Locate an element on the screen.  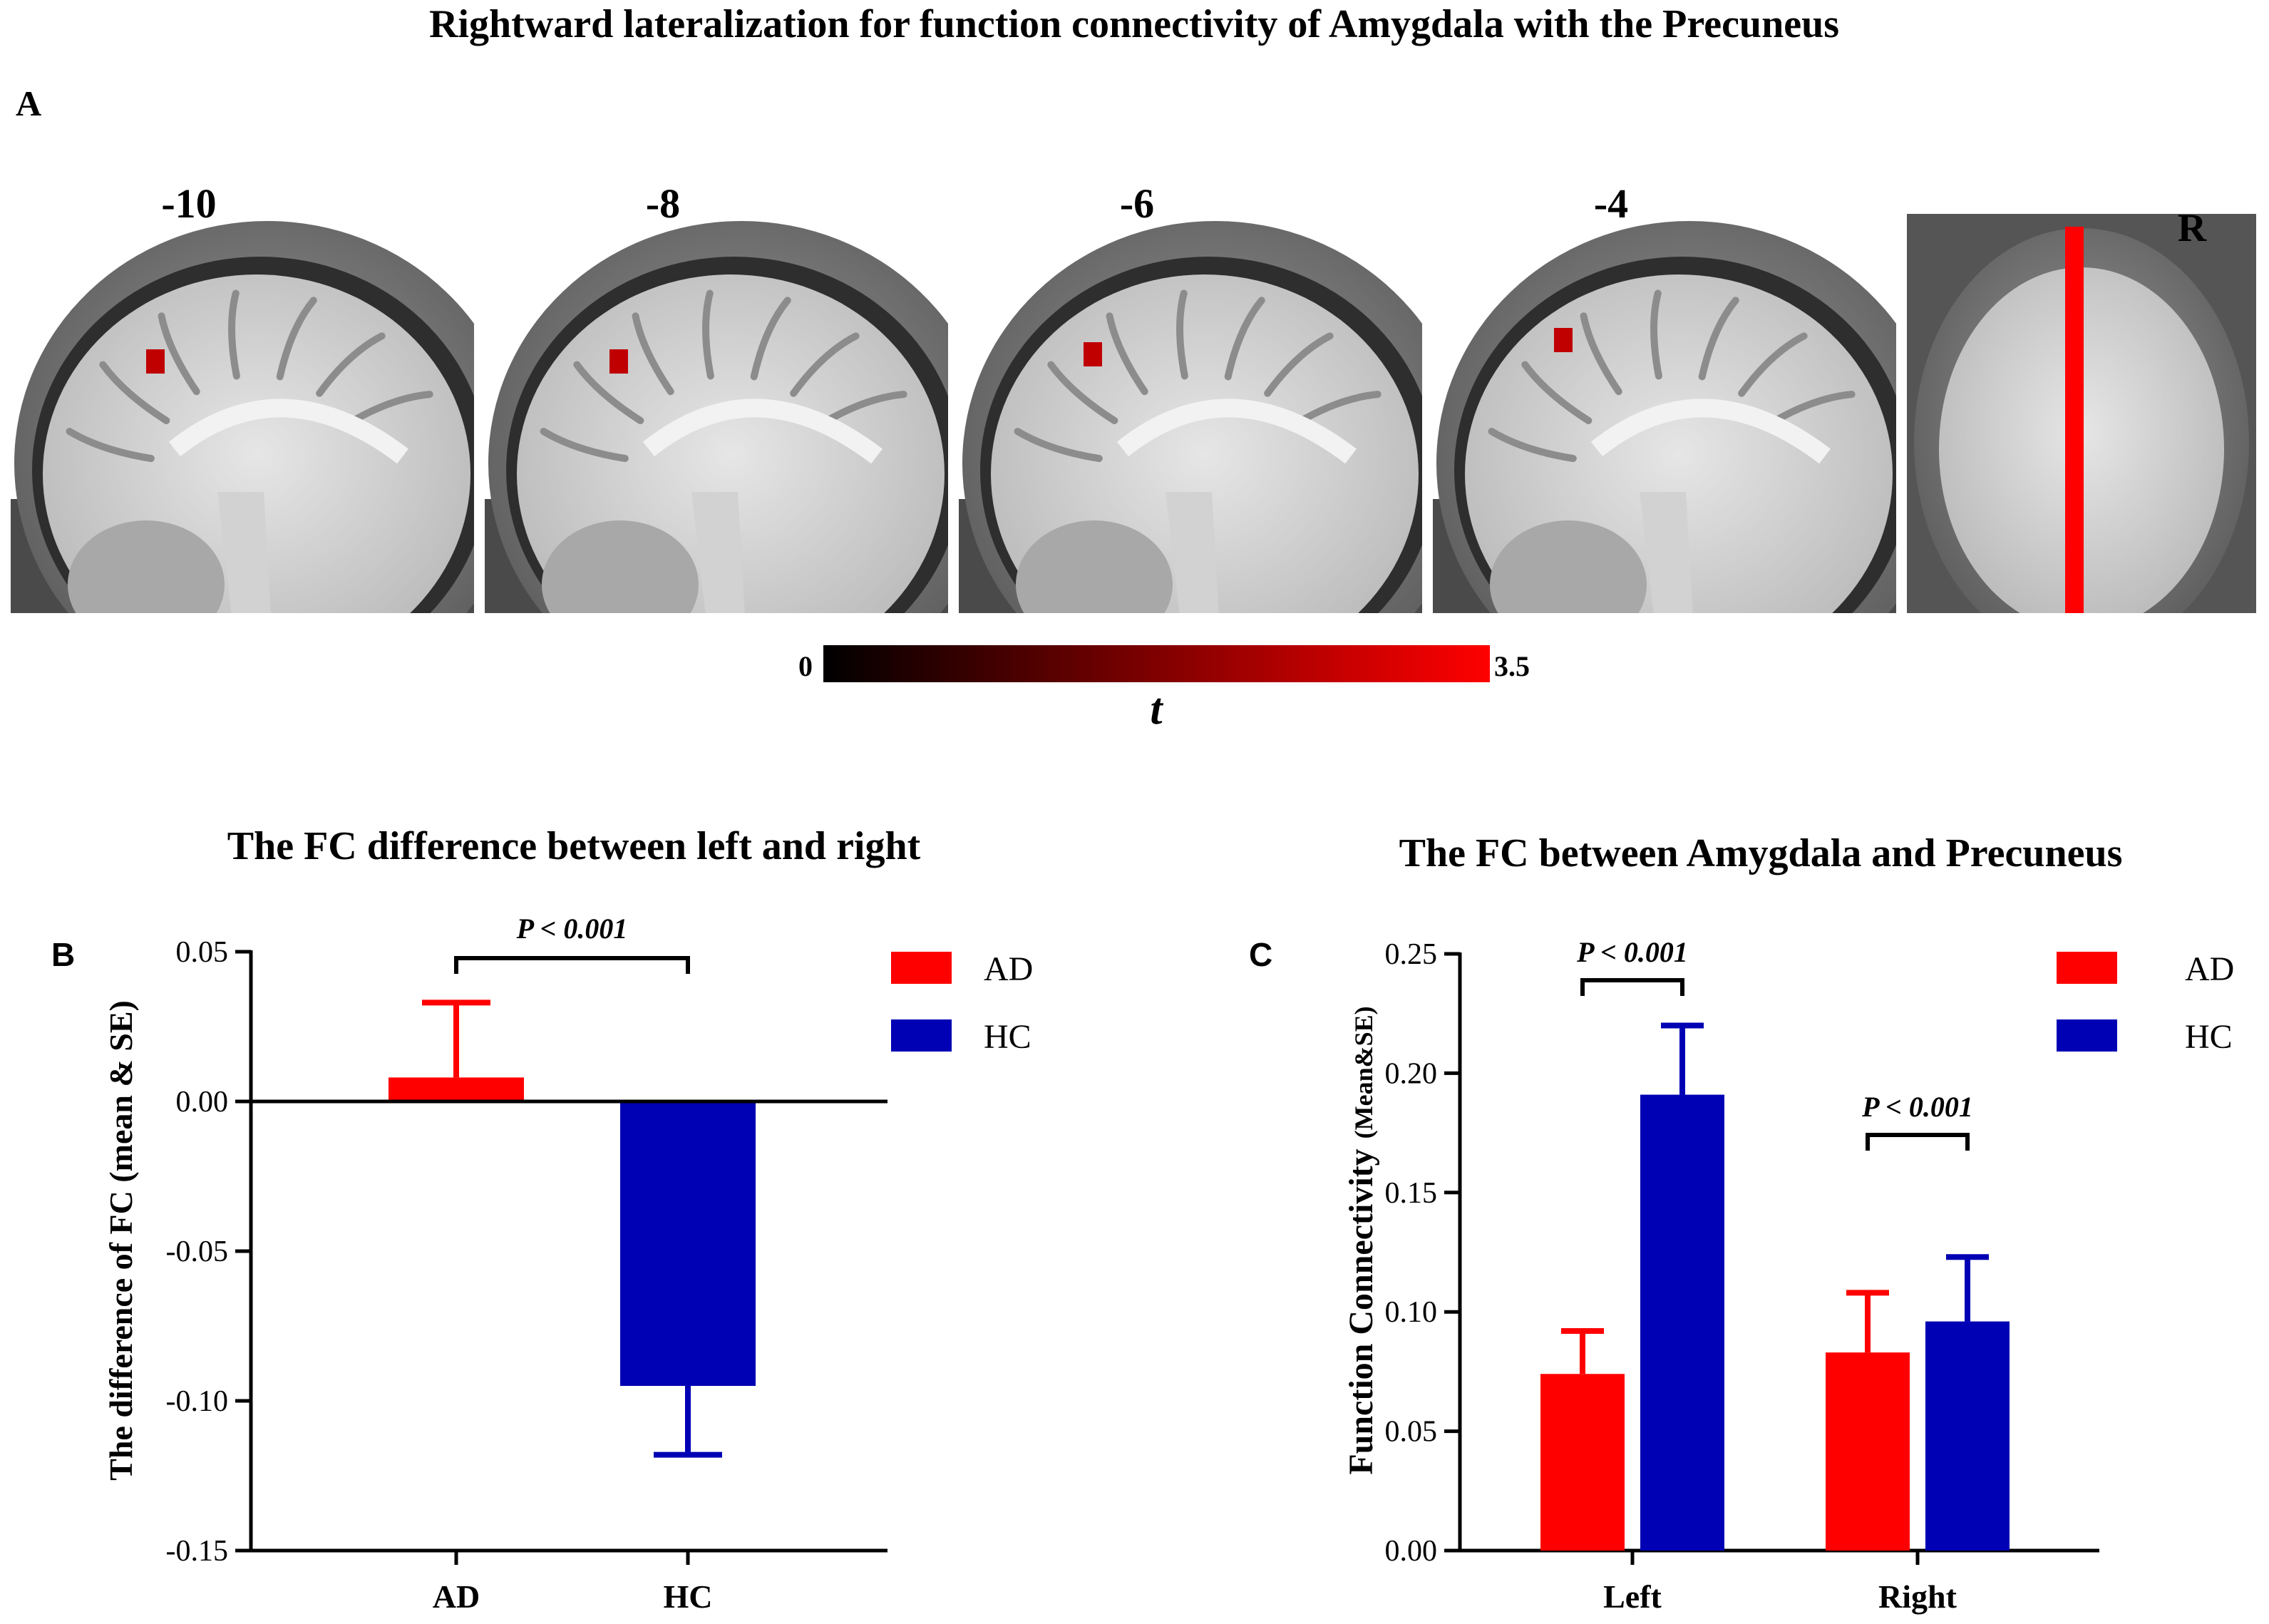
panel-c-y-tick-label: 0.05 is located at coordinates (1411, 1432).